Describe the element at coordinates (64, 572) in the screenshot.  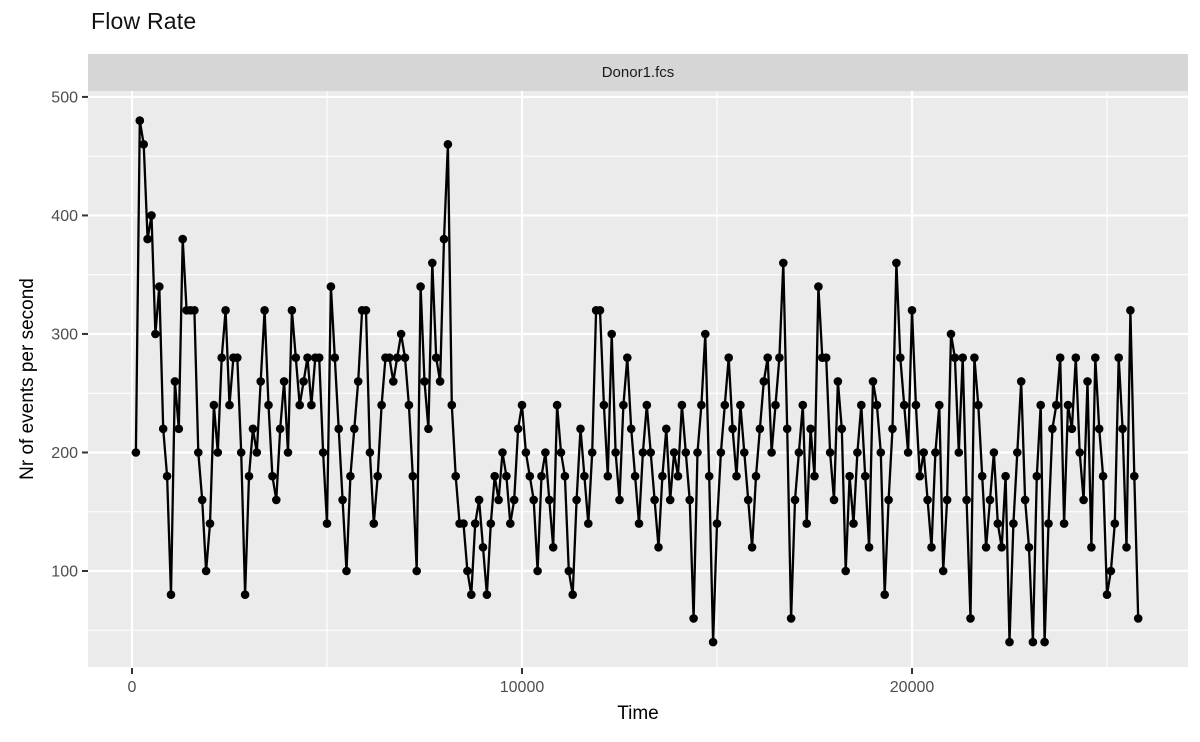
I see `y-tick-label: 100` at that location.